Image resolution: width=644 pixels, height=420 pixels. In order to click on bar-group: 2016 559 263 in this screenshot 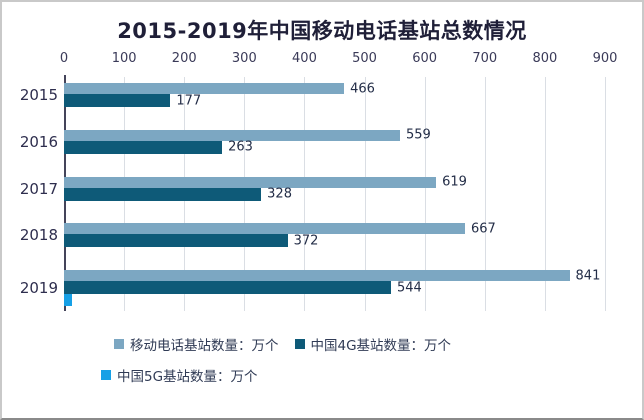, I will do `click(312, 141)`.